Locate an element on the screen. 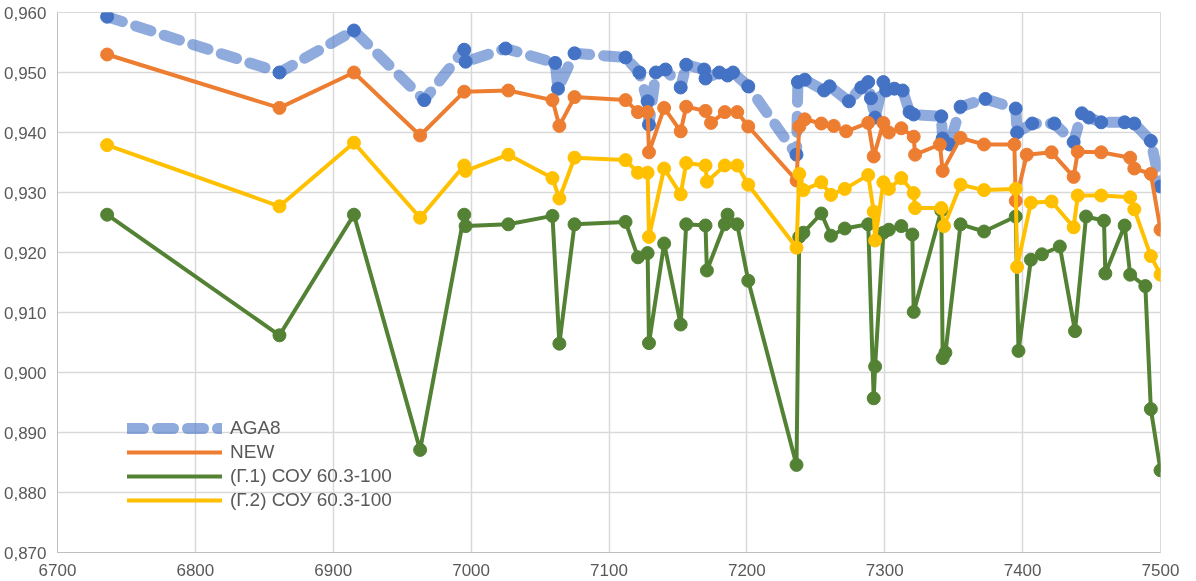 This screenshot has height=581, width=1196. y-tick-label: 0,930 is located at coordinates (25, 193).